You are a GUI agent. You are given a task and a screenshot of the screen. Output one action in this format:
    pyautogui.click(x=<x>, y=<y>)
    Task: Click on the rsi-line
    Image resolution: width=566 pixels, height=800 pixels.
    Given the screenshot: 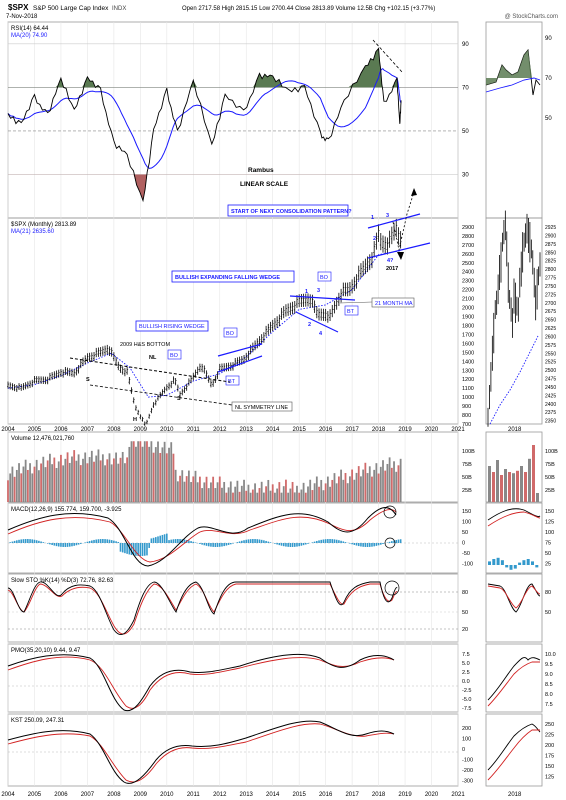 What is the action you would take?
    pyautogui.click(x=204, y=125)
    